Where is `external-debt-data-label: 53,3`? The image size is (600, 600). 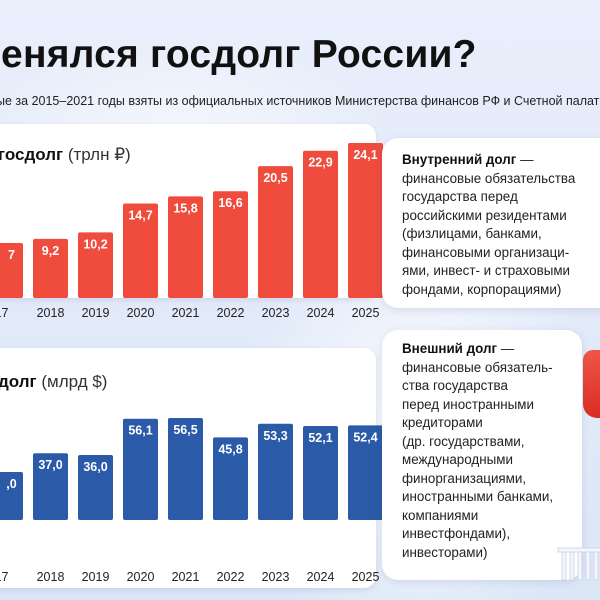
external-debt-data-label: 53,3 is located at coordinates (275, 436).